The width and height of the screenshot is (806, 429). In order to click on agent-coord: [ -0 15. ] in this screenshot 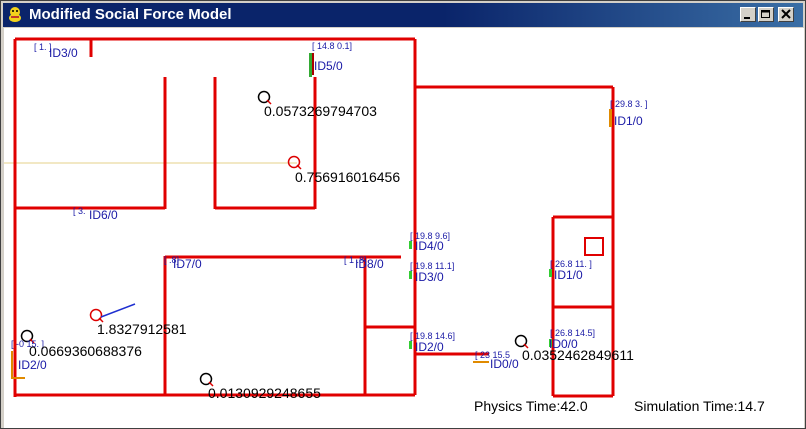, I will do `click(27, 344)`.